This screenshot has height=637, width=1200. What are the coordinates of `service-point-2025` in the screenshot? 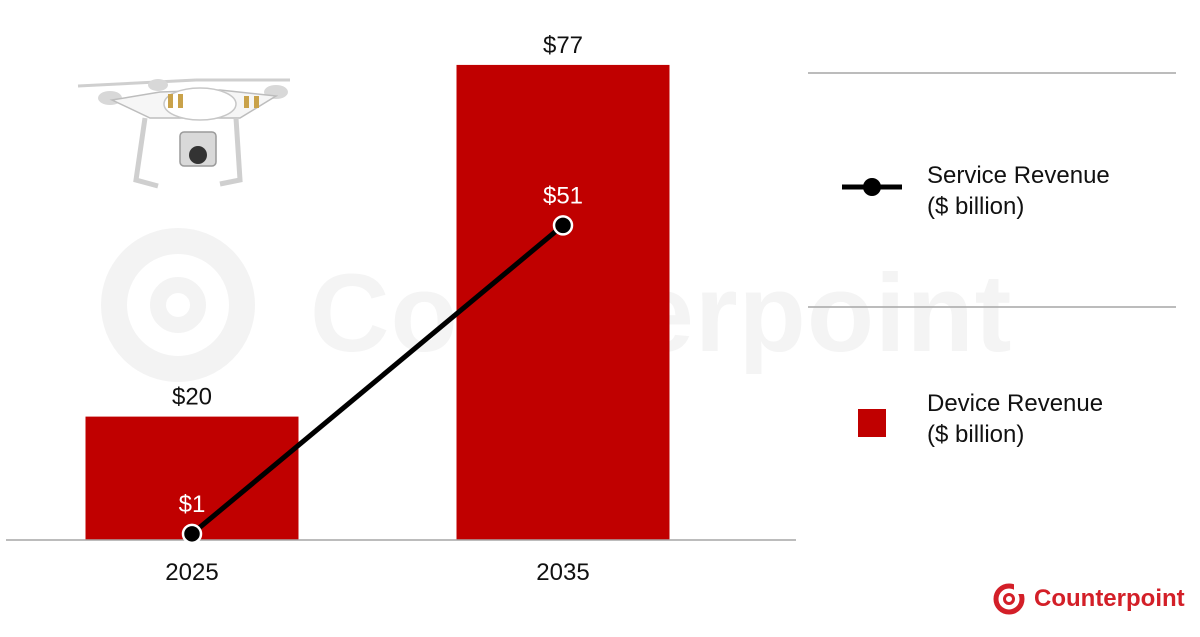 It's located at (192, 534).